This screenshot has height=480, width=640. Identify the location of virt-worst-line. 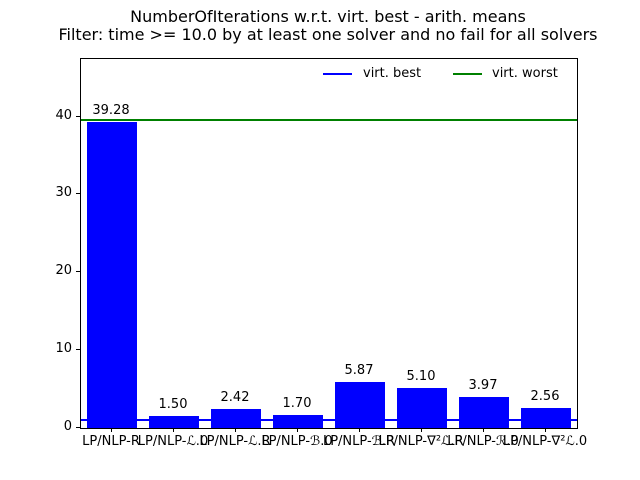
(329, 119).